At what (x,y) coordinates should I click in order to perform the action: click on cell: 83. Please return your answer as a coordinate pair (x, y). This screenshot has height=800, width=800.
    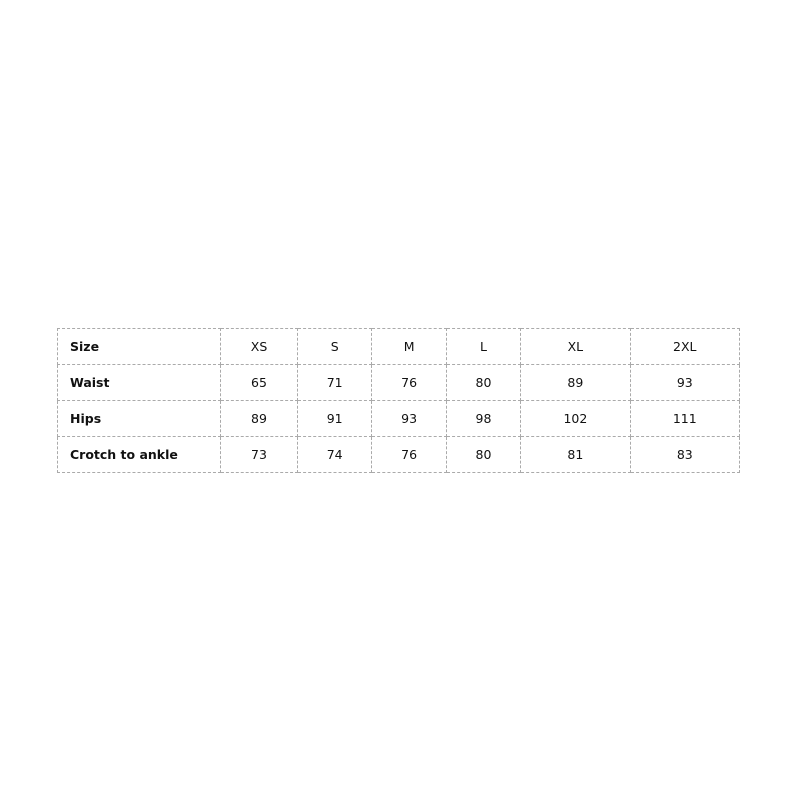
    Looking at the image, I should click on (685, 454).